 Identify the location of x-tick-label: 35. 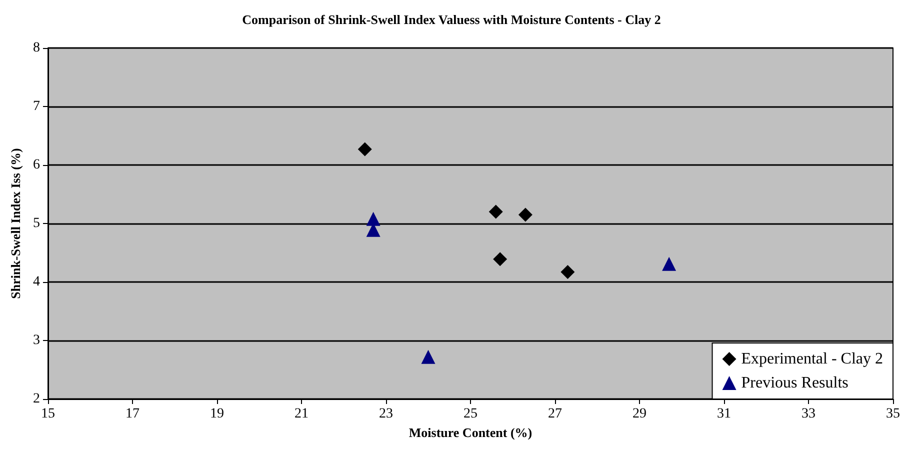
(893, 414).